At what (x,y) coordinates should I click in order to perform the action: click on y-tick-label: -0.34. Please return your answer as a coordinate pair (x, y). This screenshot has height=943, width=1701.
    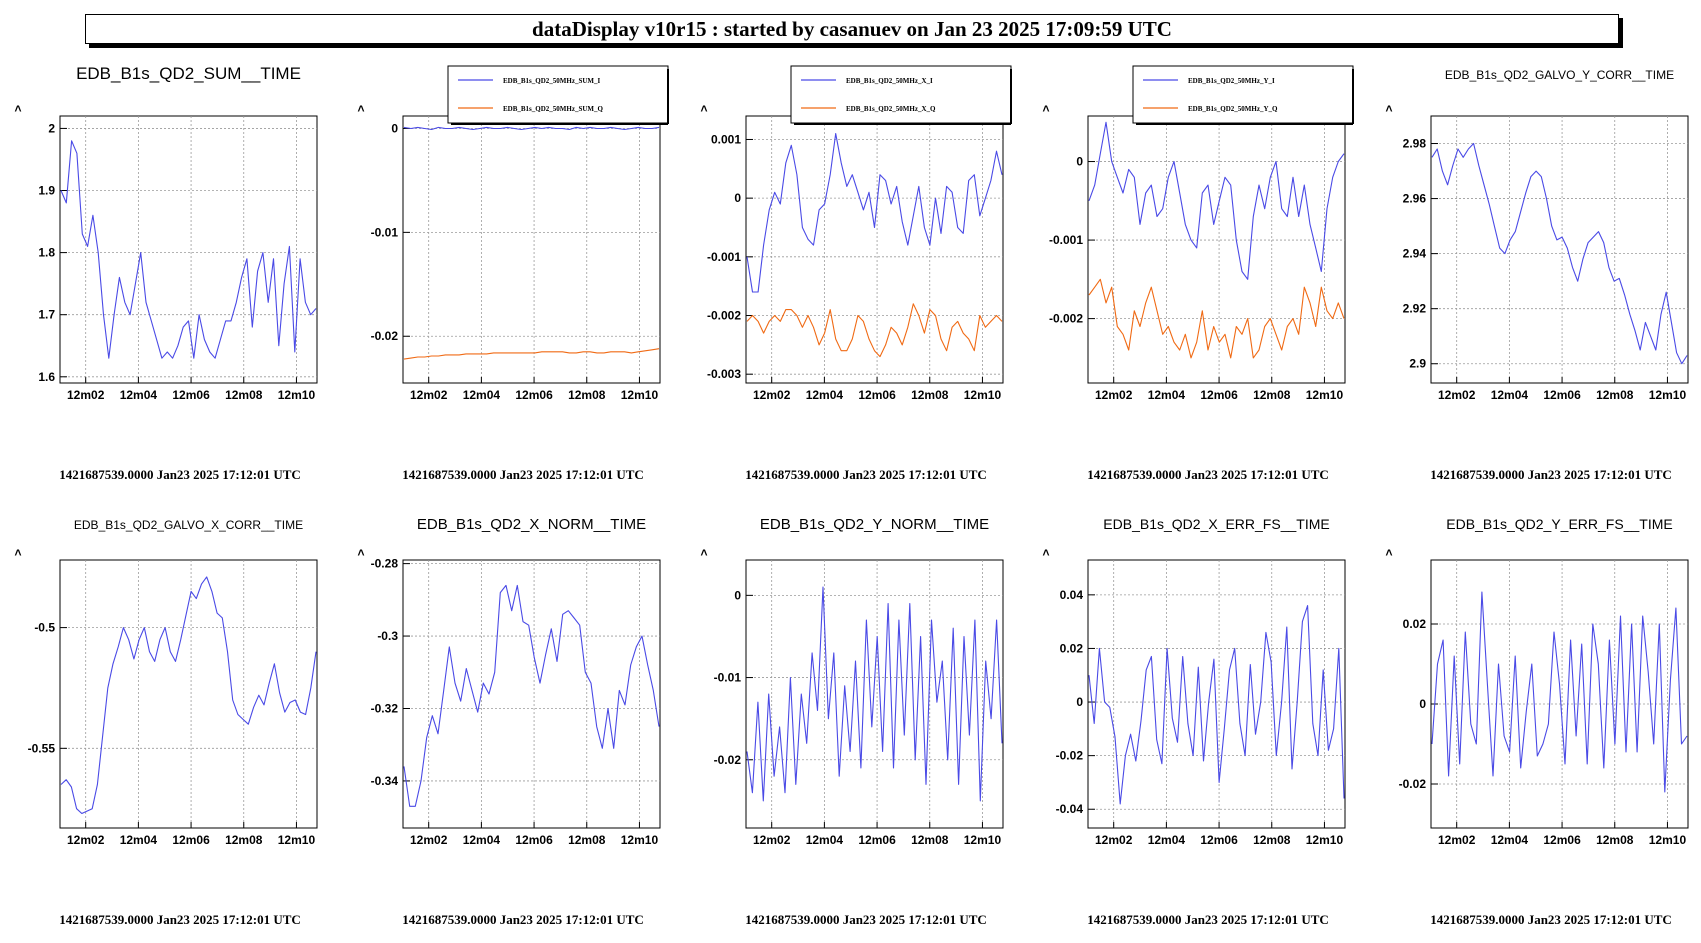
    Looking at the image, I should click on (385, 781).